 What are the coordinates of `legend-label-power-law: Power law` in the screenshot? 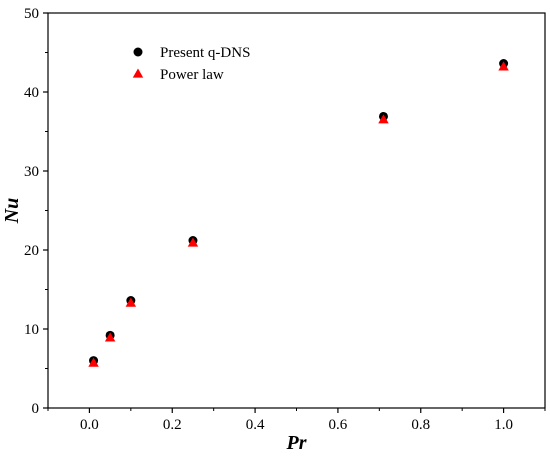 It's located at (192, 75).